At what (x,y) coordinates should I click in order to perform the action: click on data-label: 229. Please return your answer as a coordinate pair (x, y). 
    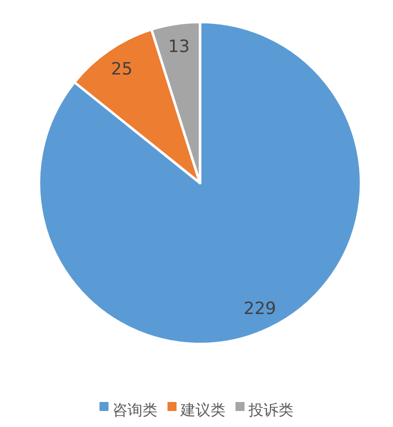
    Looking at the image, I should click on (260, 308).